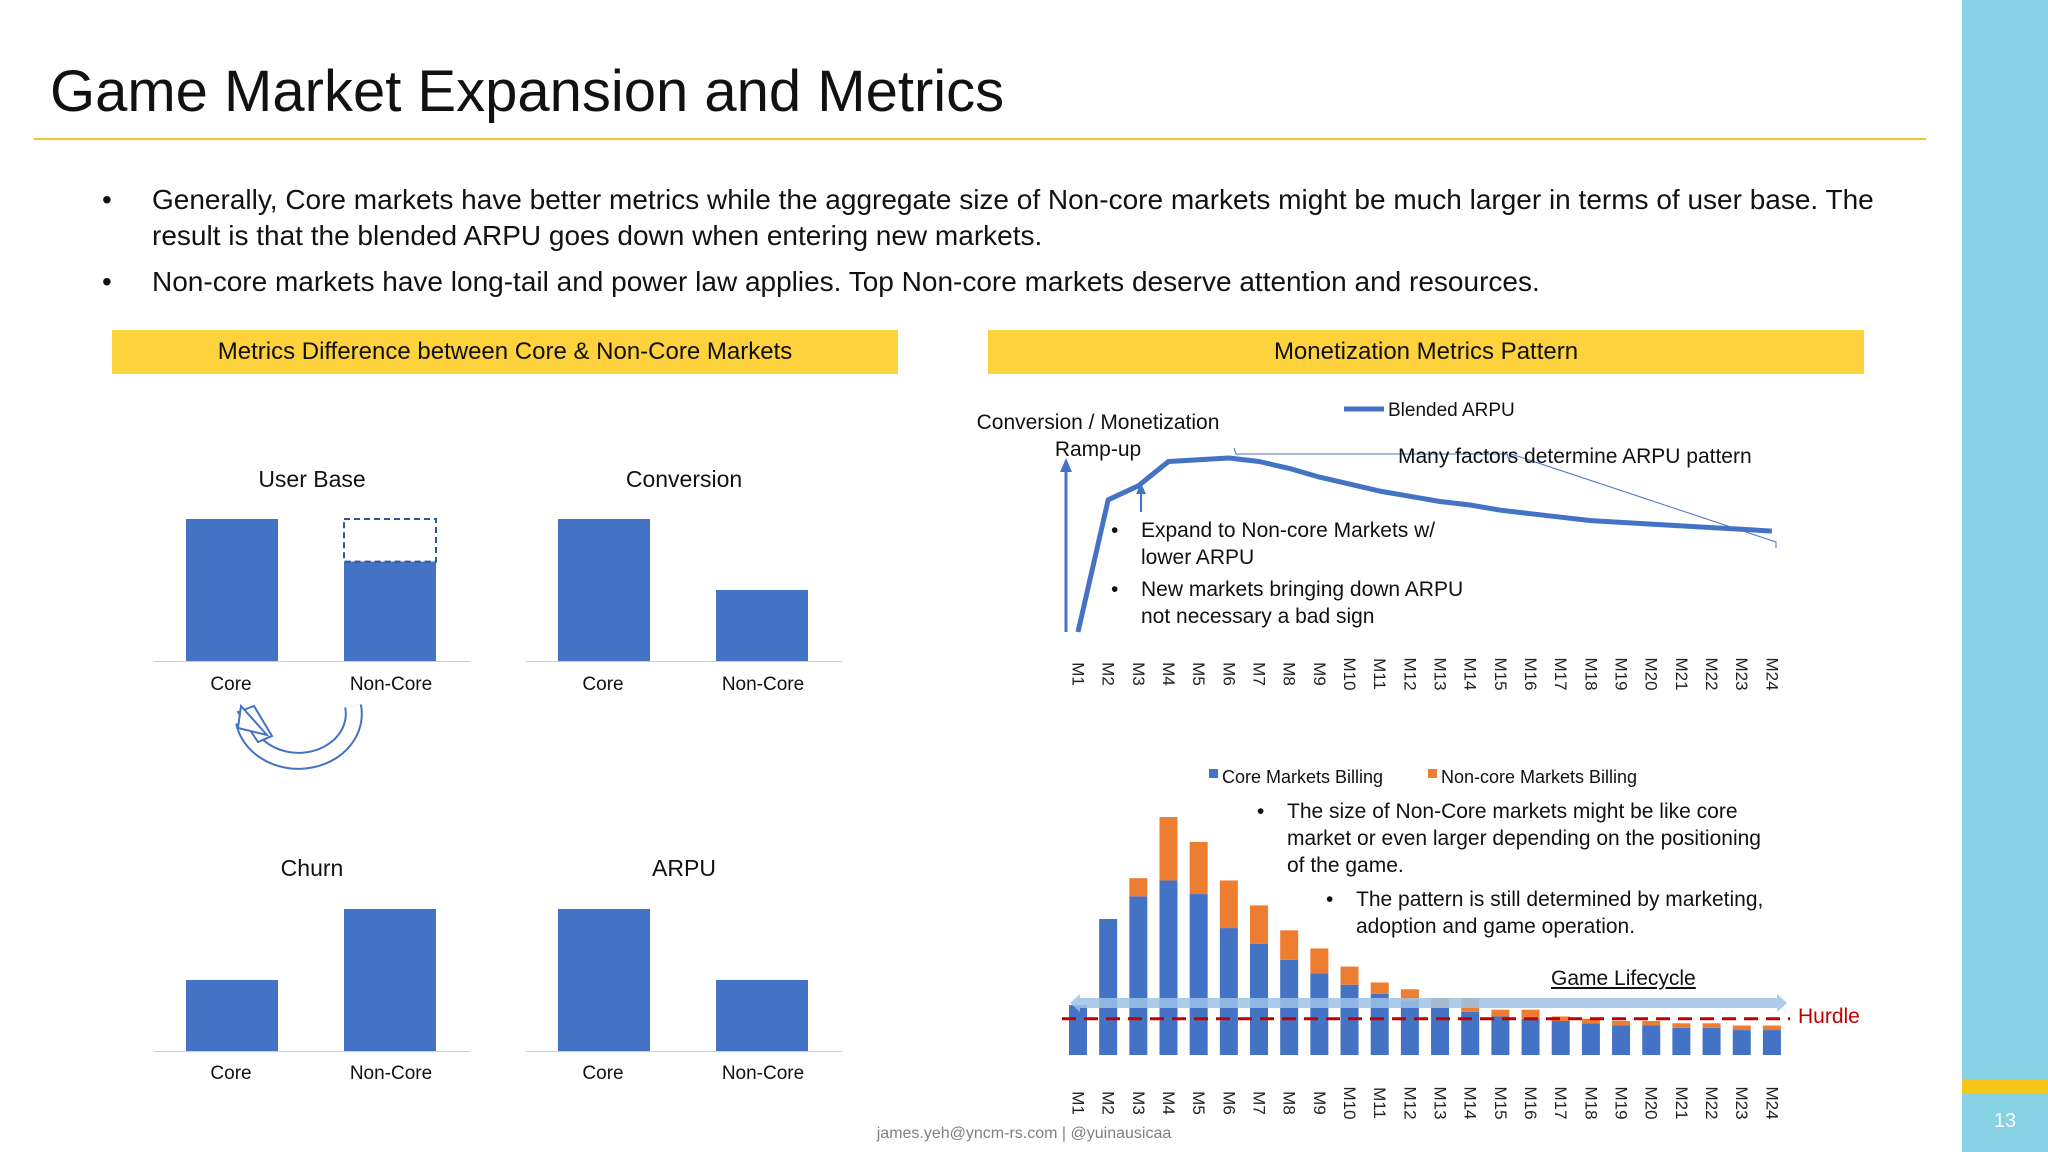 This screenshot has height=1152, width=2048. I want to click on line-tick-m4: M4, so click(1168, 674).